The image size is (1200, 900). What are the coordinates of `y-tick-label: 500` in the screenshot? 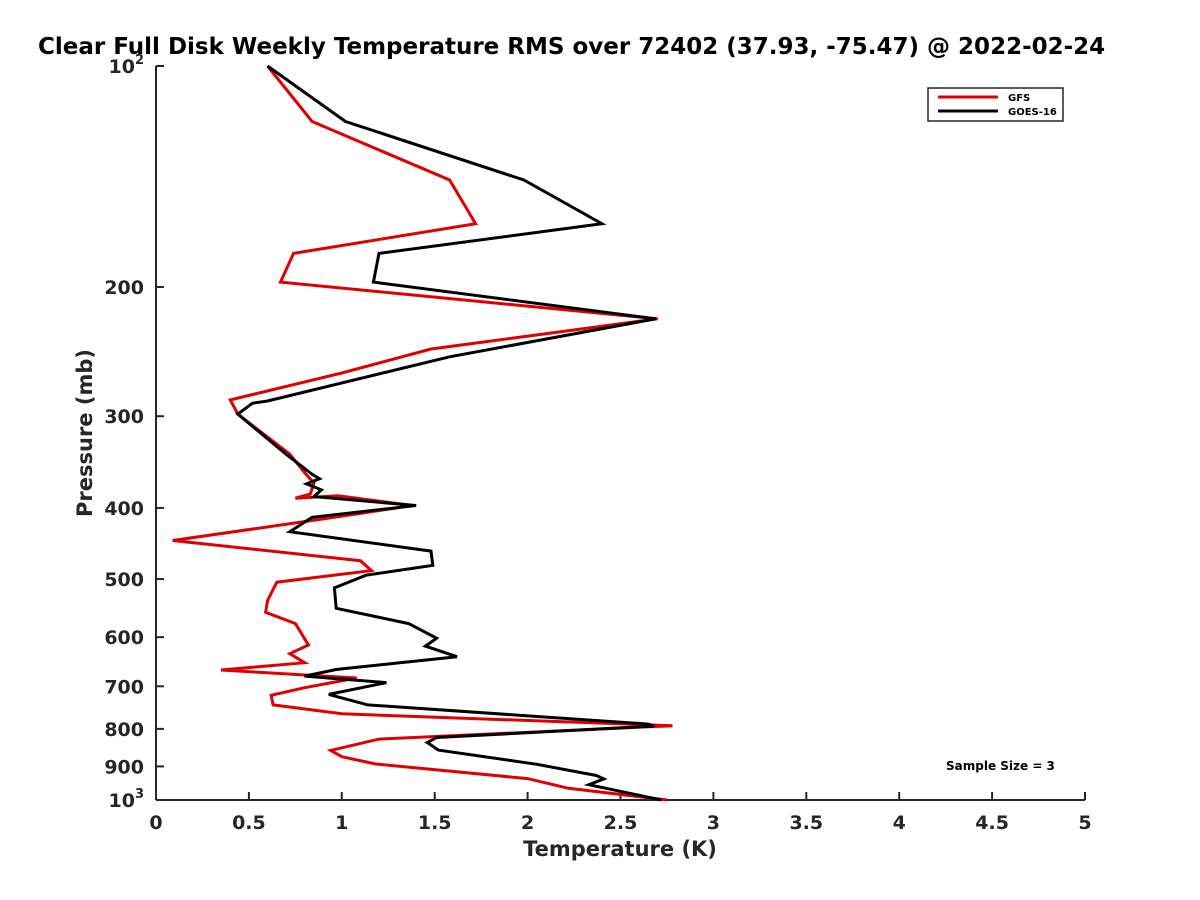 It's located at (124, 580).